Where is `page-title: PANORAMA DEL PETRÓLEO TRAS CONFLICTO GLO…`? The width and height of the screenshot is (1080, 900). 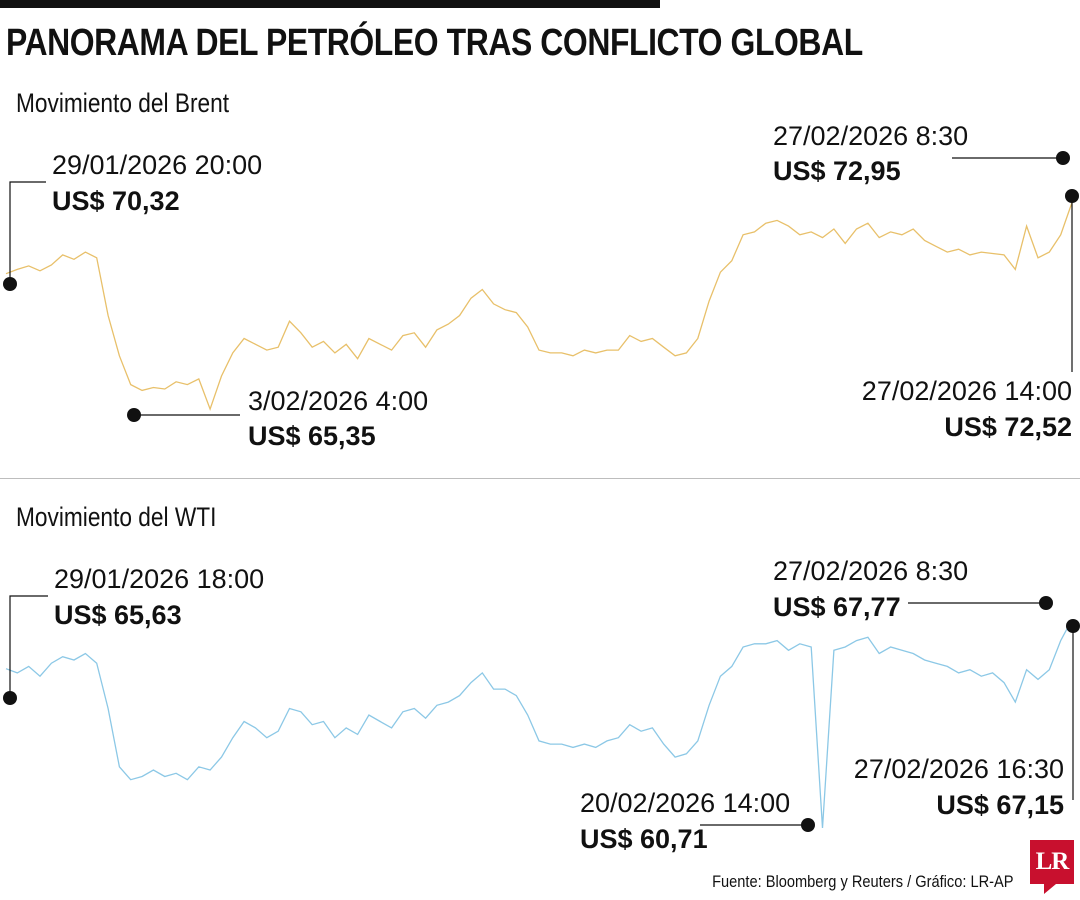
page-title: PANORAMA DEL PETRÓLEO TRAS CONFLICTO GLO… is located at coordinates (434, 43).